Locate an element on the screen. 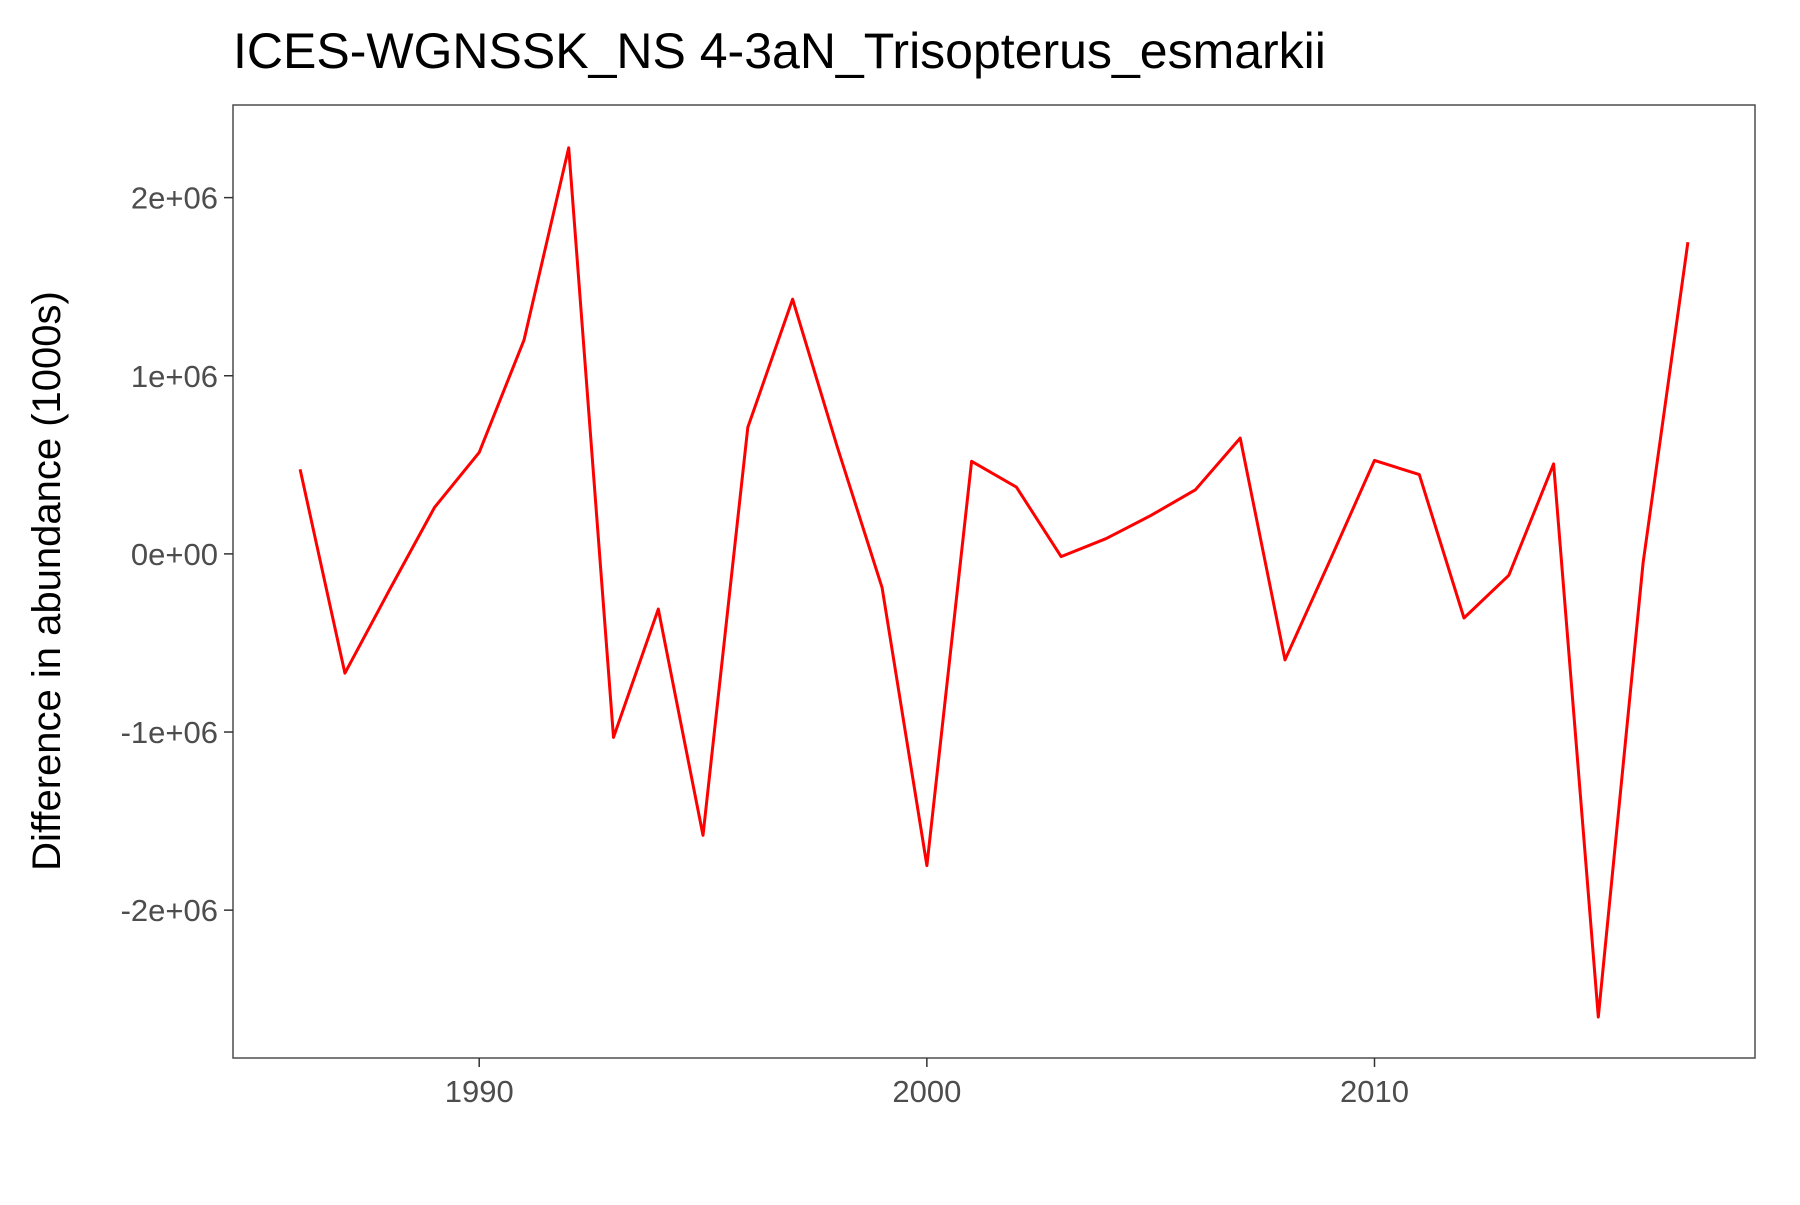  x-tick-label: 2000 is located at coordinates (926, 1091).